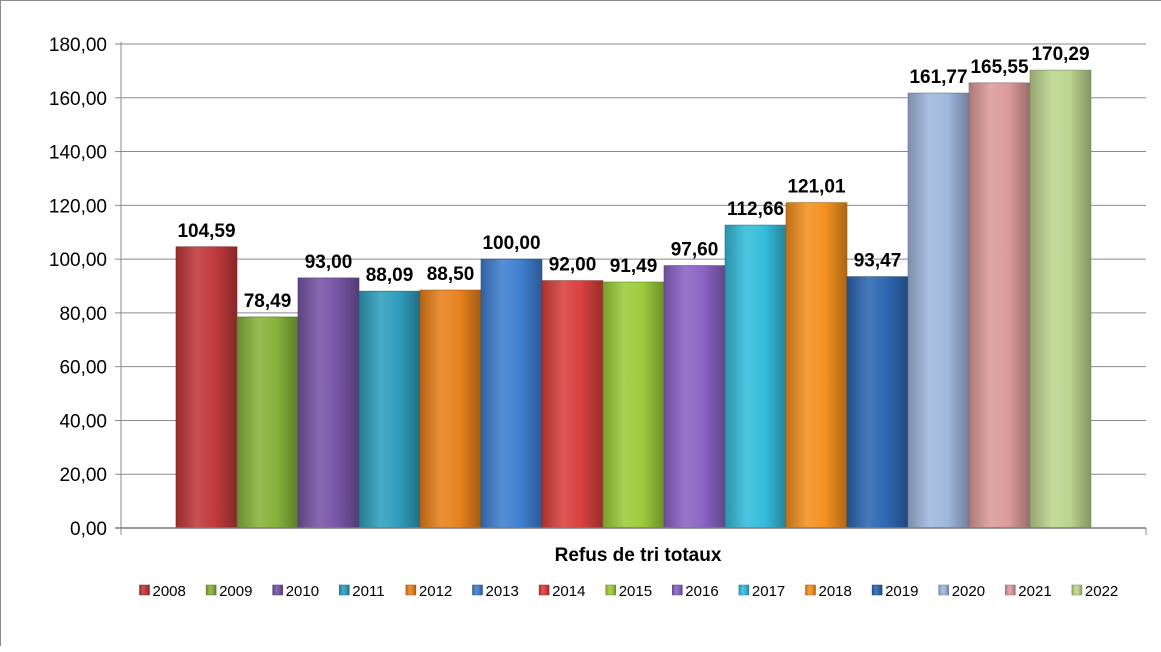  I want to click on bar-2010, so click(328, 403).